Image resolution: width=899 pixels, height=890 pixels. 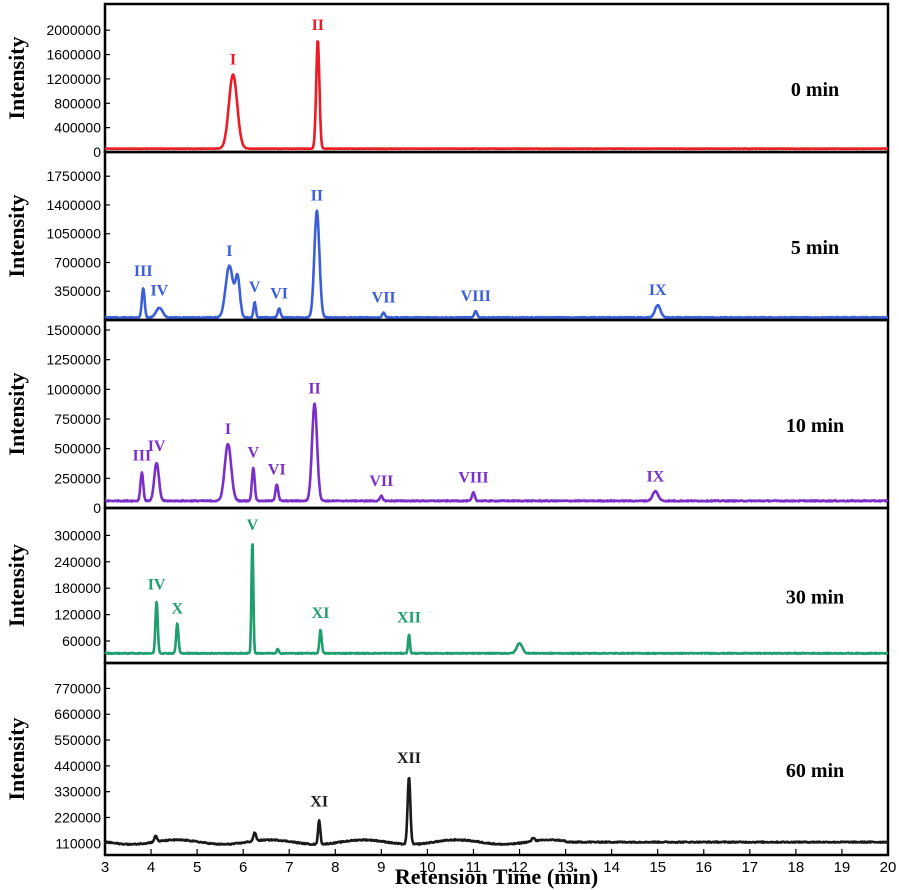 What do you see at coordinates (73, 30) in the screenshot?
I see `y-tick-label: 2000000` at bounding box center [73, 30].